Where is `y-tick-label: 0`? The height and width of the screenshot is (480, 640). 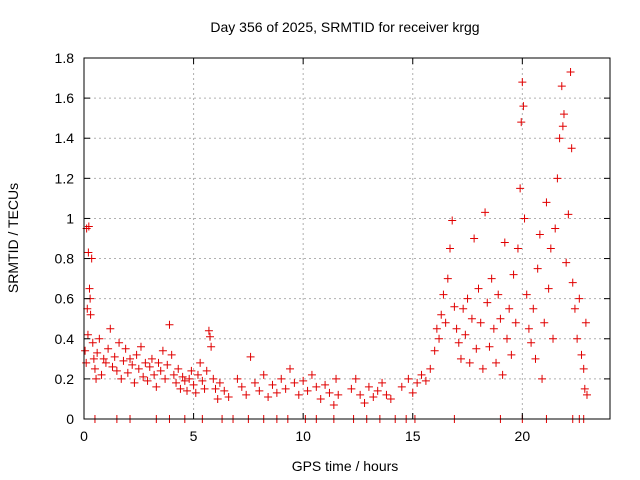
y-tick-label: 0 is located at coordinates (70, 419).